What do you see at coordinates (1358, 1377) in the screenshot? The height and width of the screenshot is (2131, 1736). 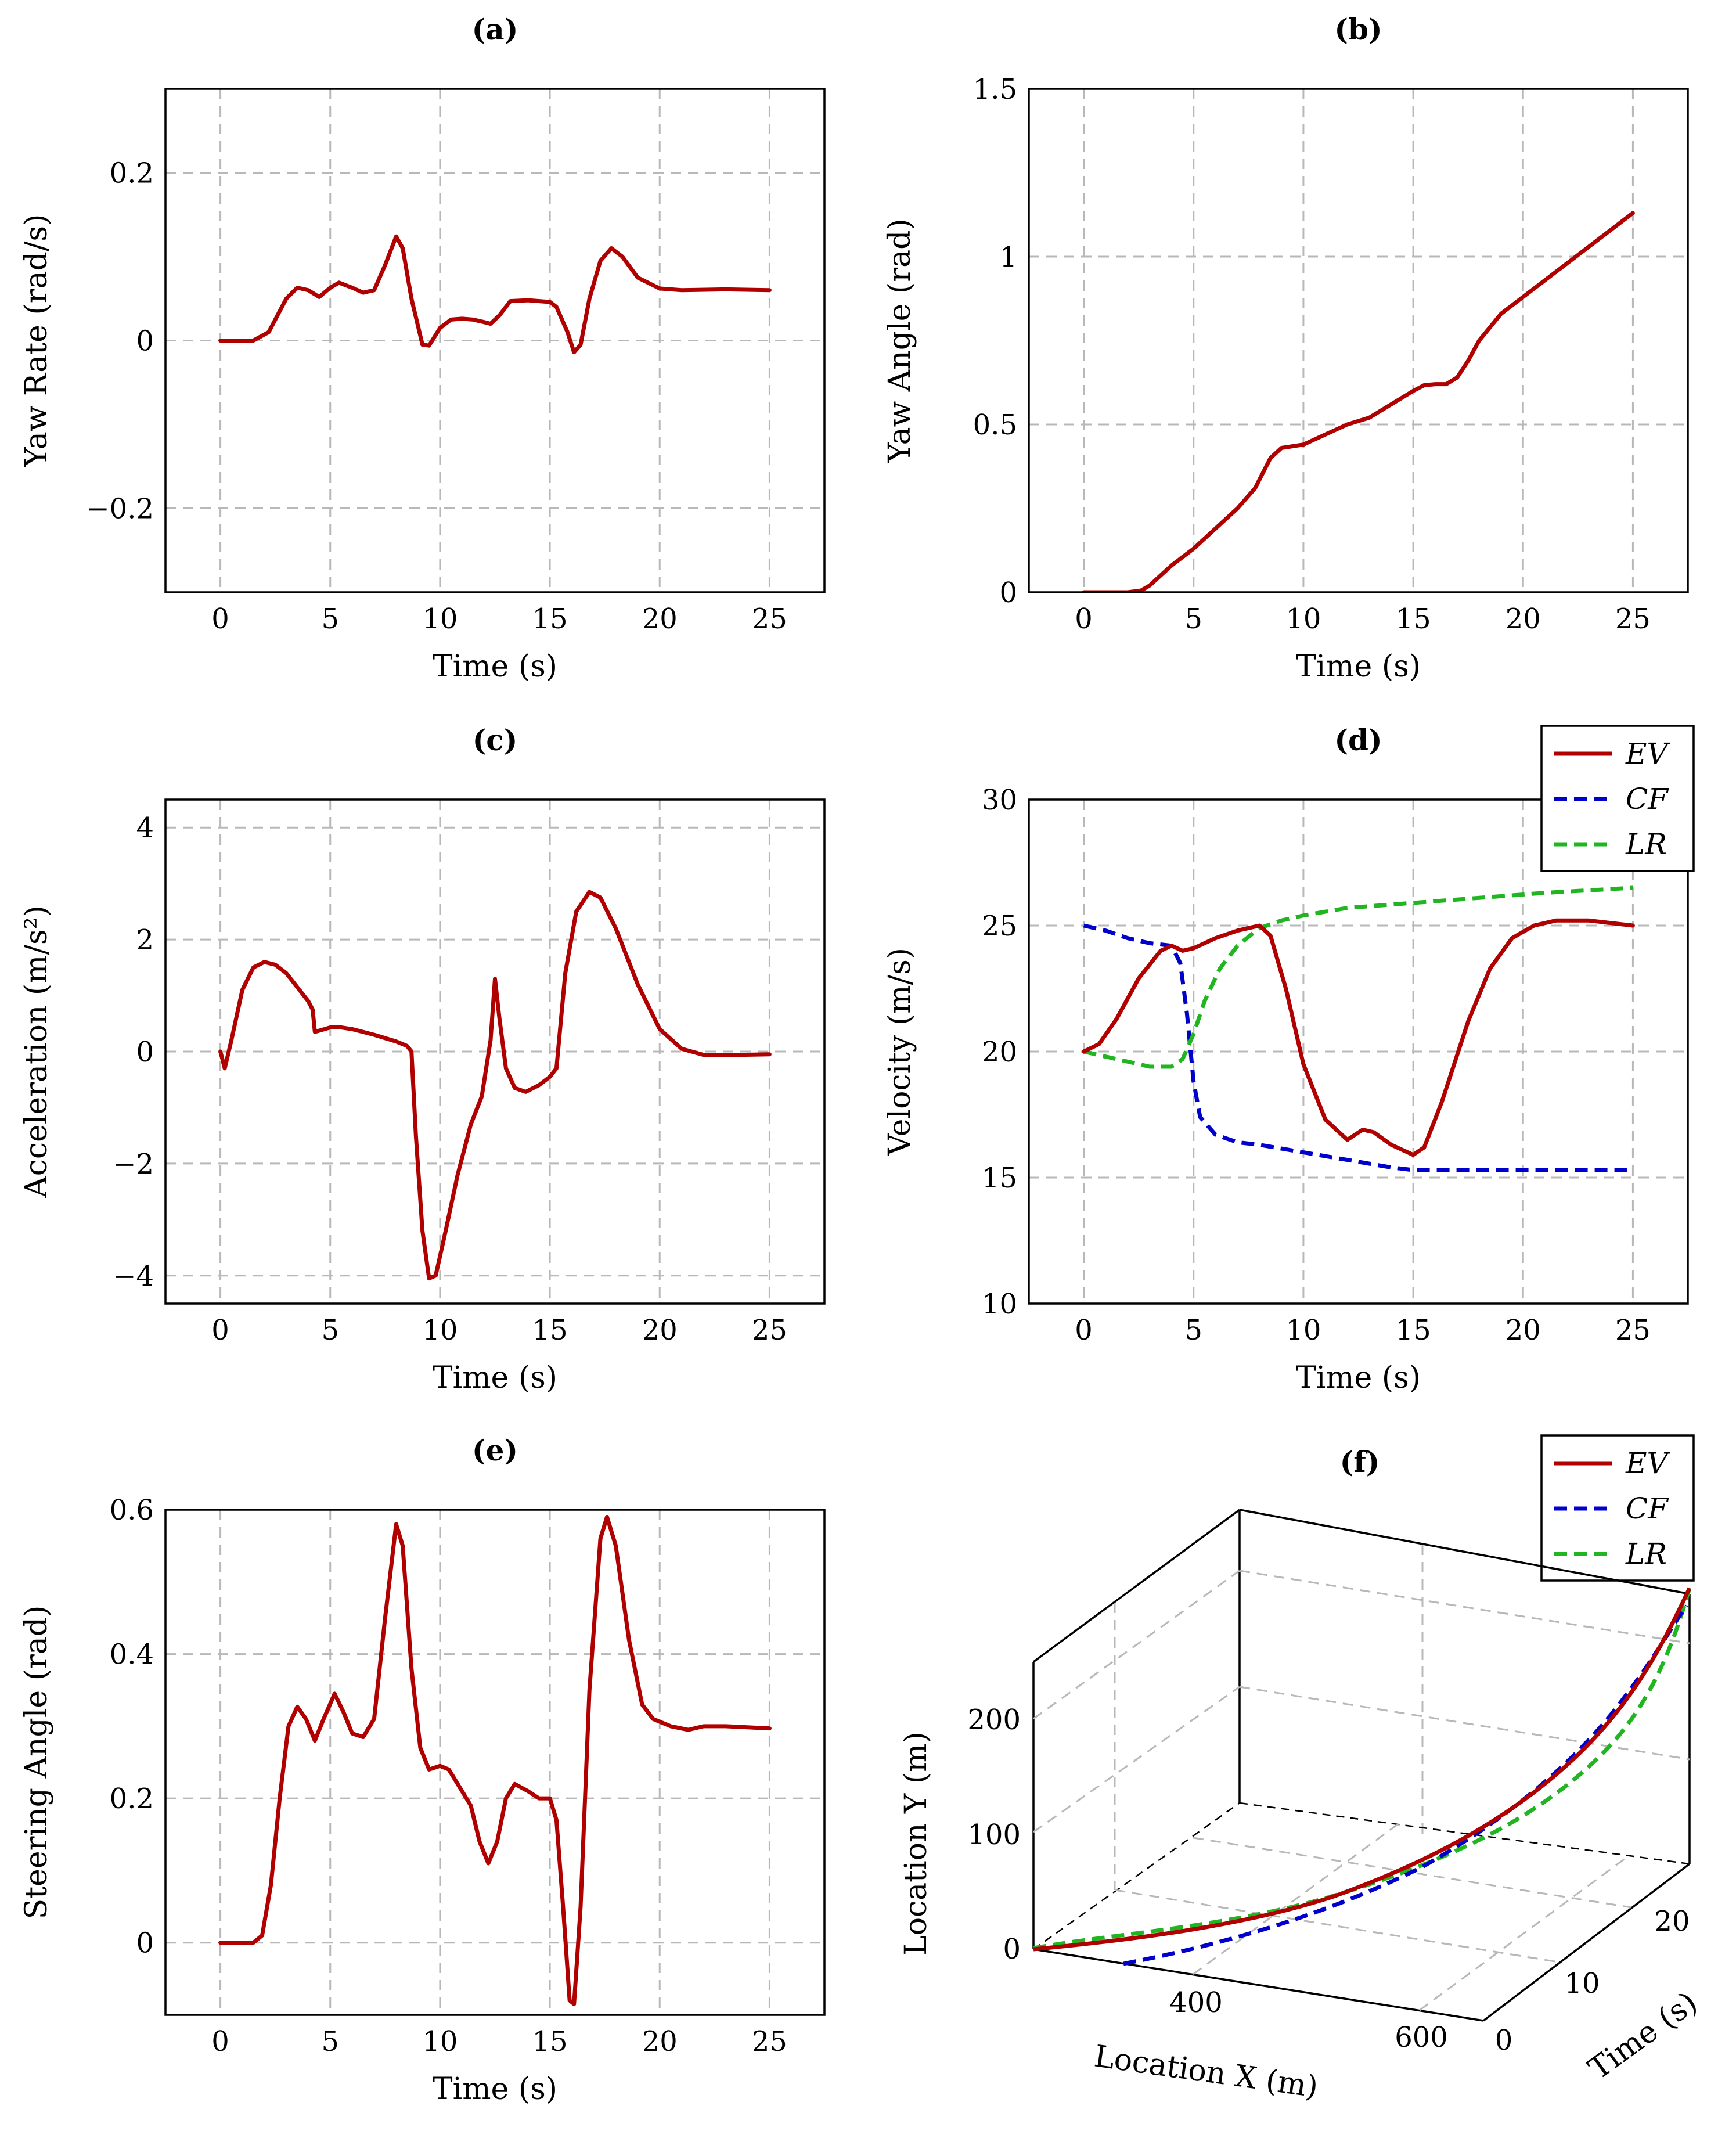 I see `panel-d-xlabel: Time (s)` at bounding box center [1358, 1377].